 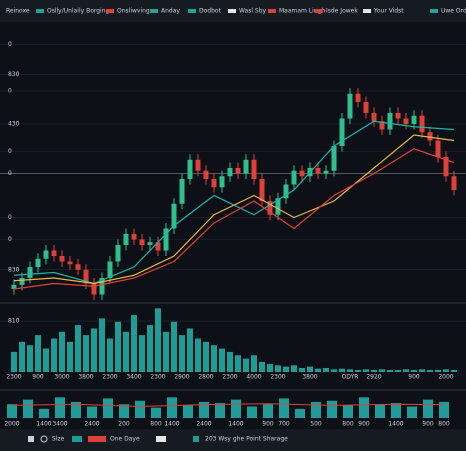 What do you see at coordinates (302, 11) in the screenshot?
I see `legend-label: Maamam Lingh` at bounding box center [302, 11].